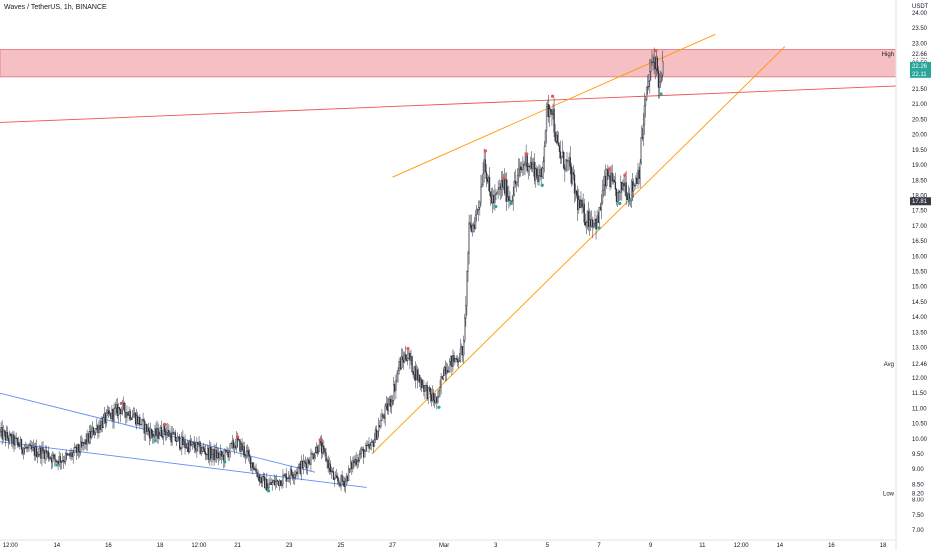  I want to click on resistance-trendline, so click(448, 104).